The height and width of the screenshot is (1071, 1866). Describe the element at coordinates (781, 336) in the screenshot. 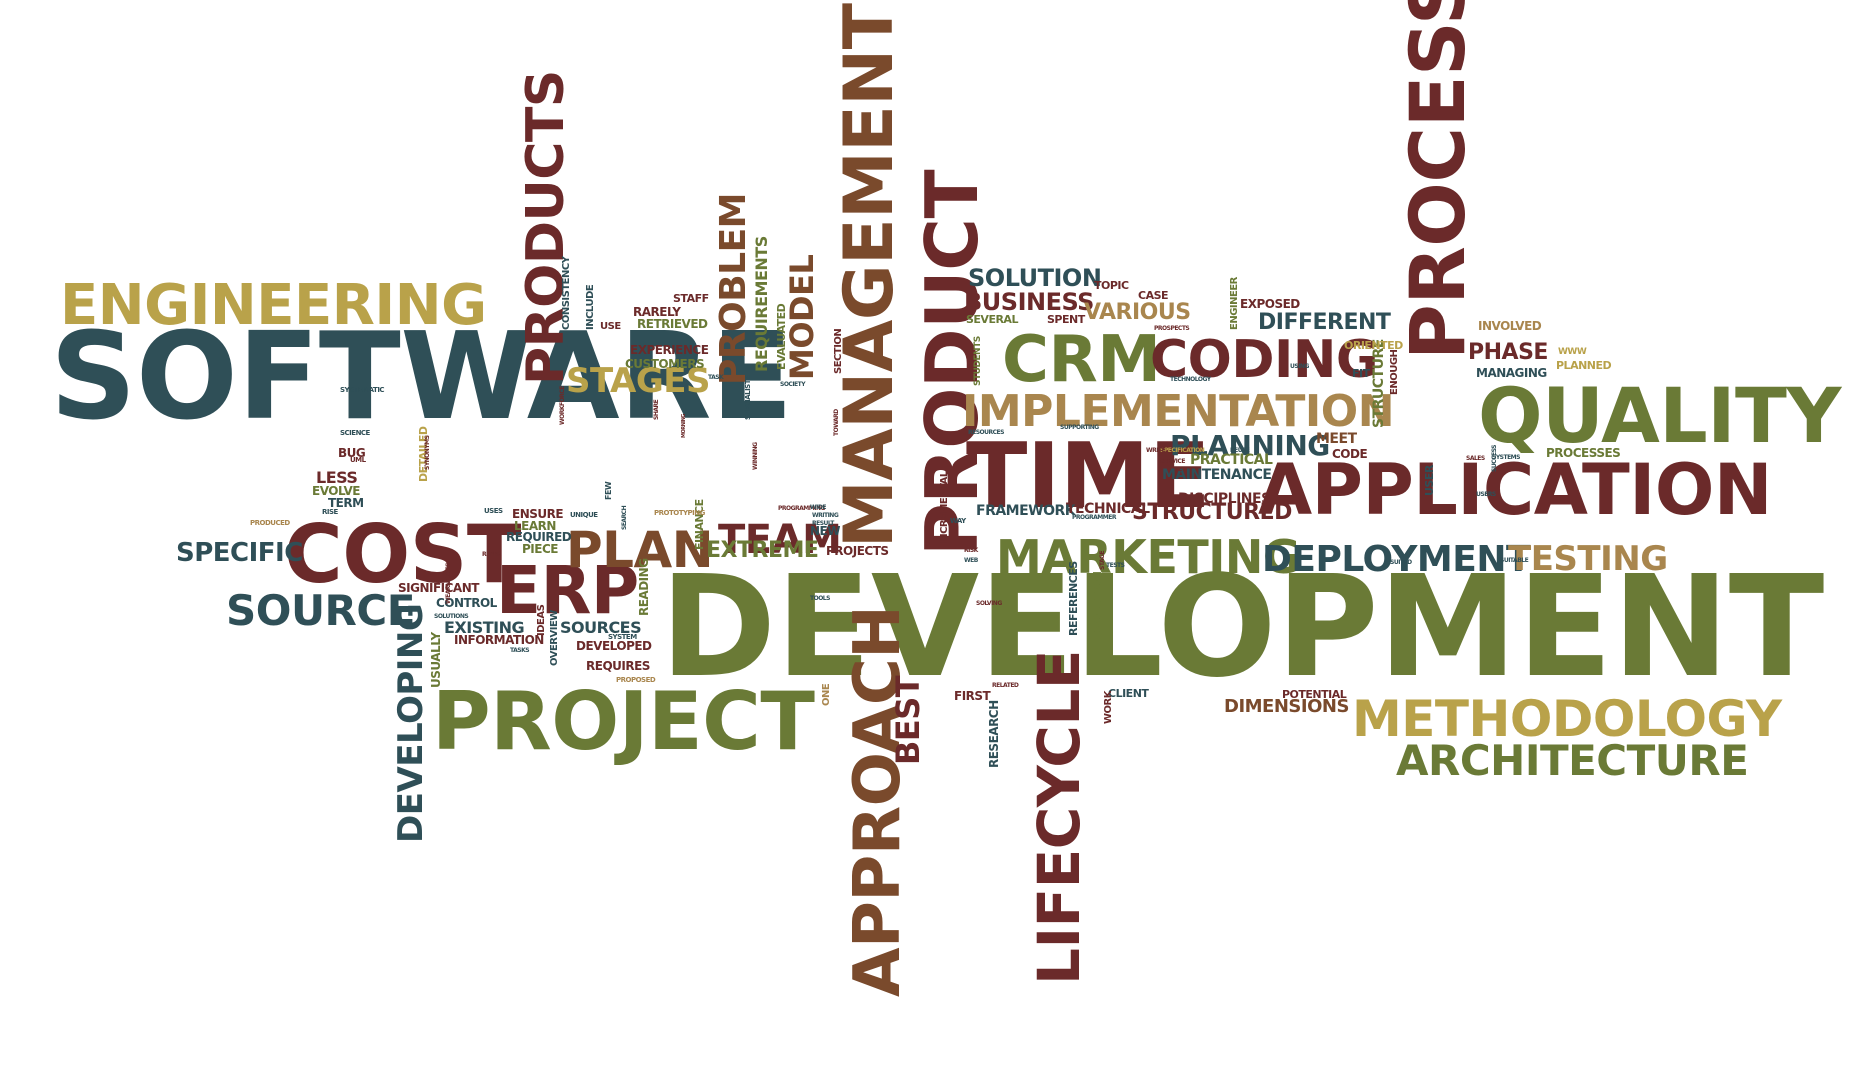

I see `word-evaluated: EVALUATED` at that location.